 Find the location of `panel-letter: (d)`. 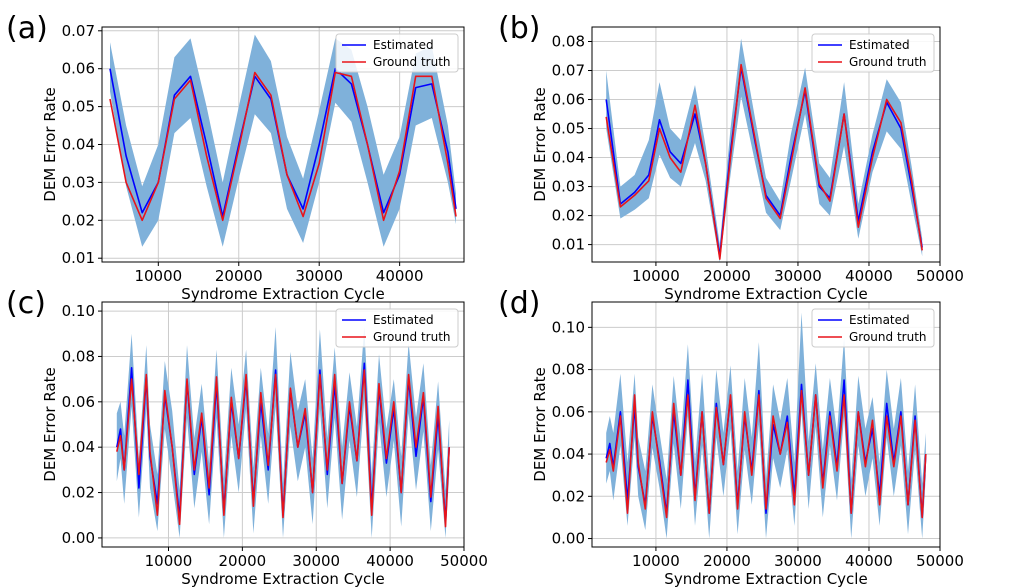

panel-letter: (d) is located at coordinates (519, 303).